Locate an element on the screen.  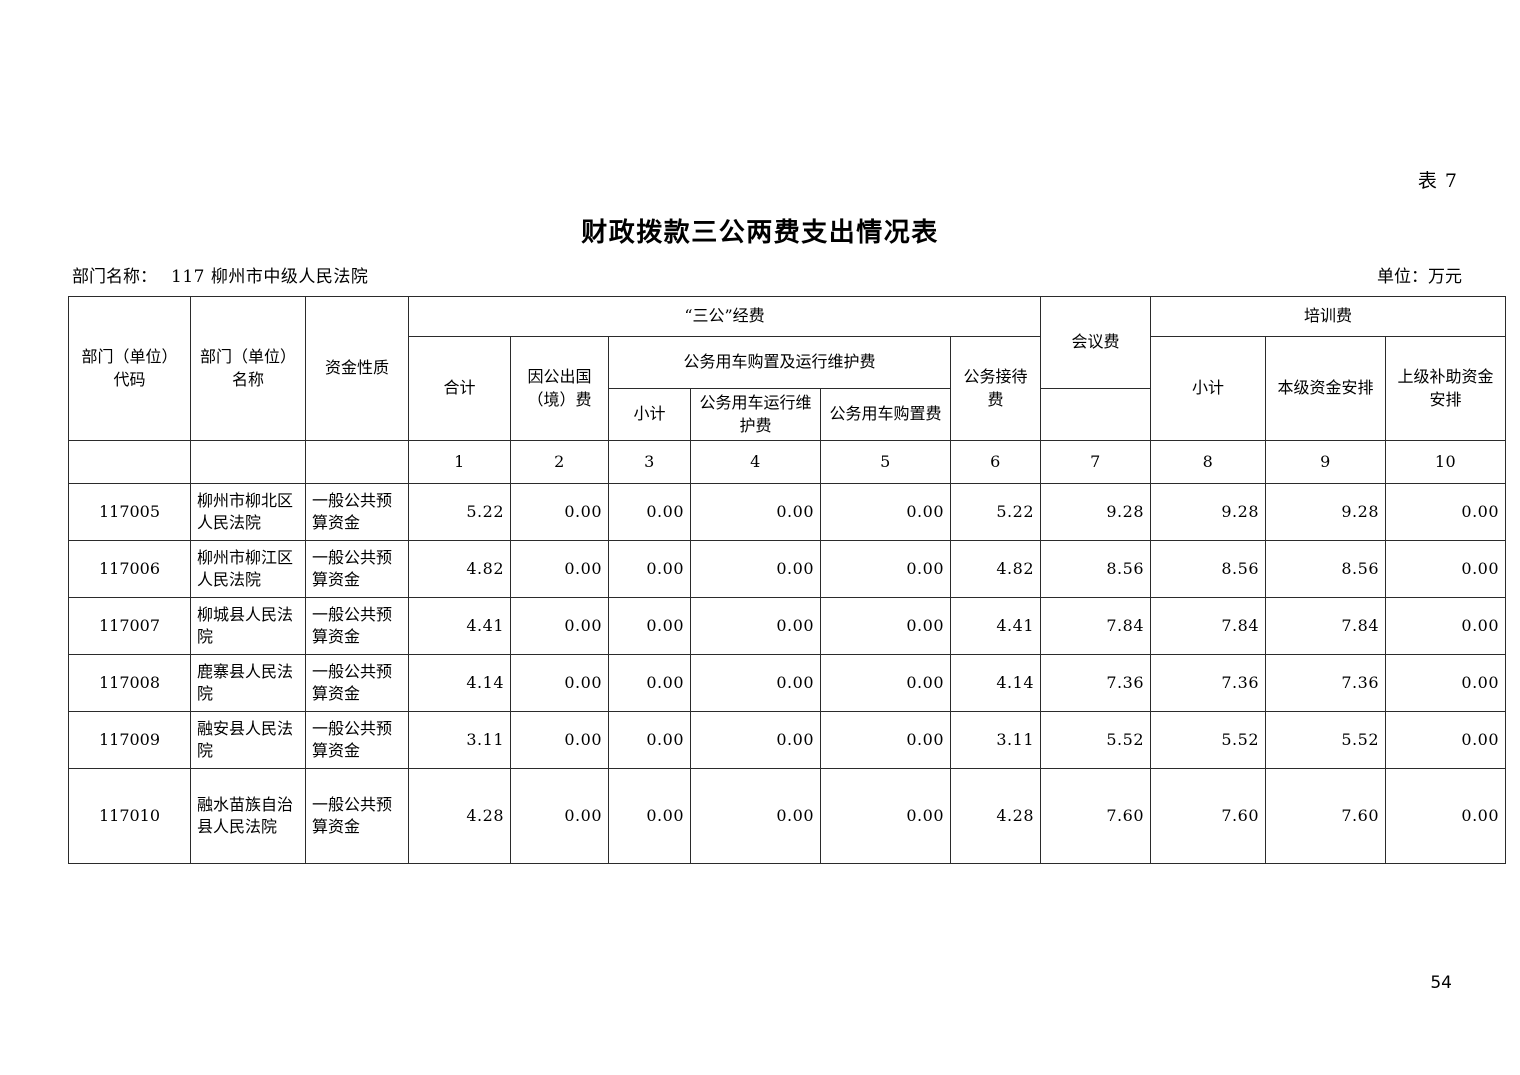
cell-value-8: 8.56 is located at coordinates (1208, 569).